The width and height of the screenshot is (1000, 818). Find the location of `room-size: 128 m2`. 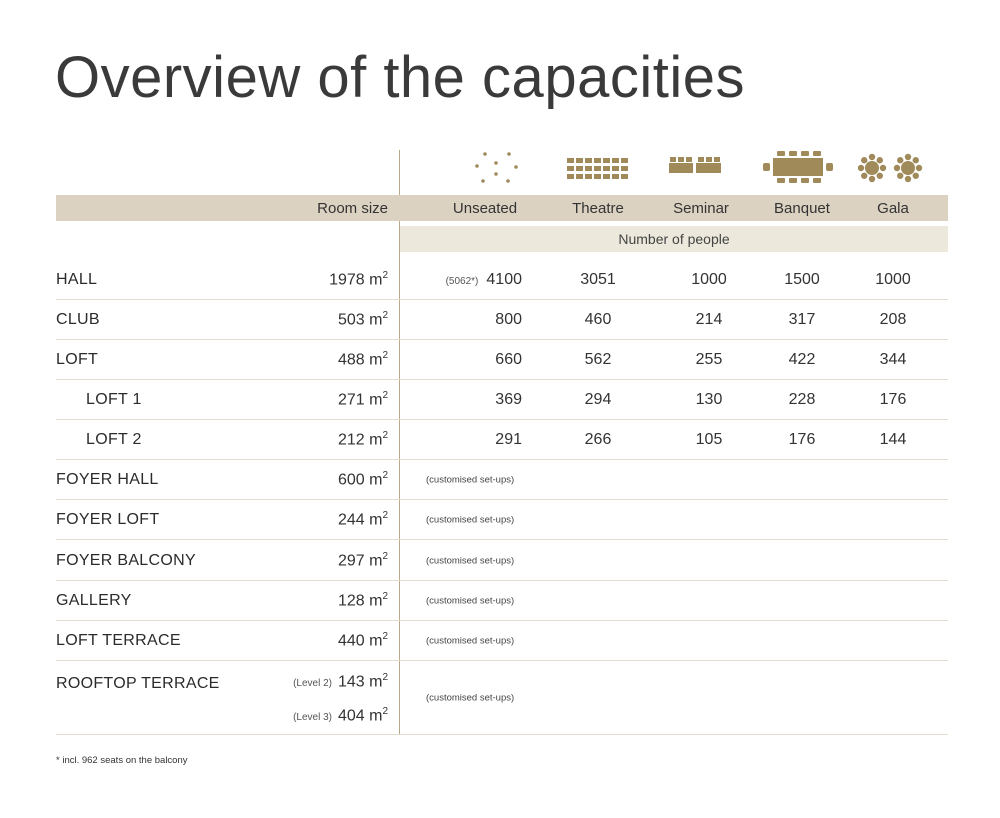

room-size: 128 m2 is located at coordinates (363, 600).